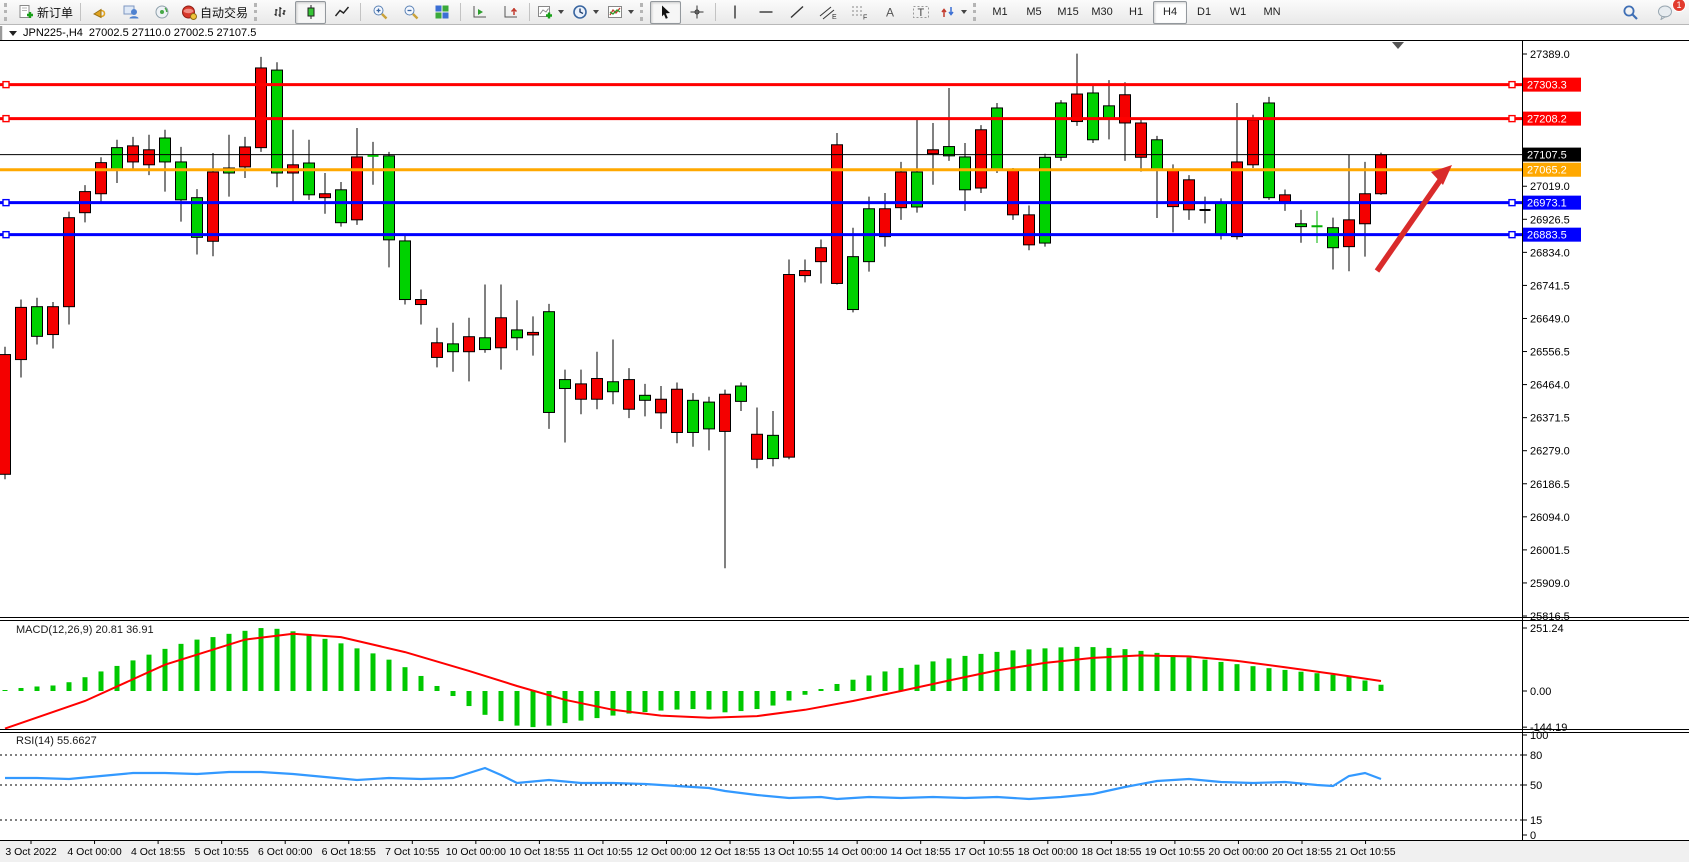 The width and height of the screenshot is (1689, 862). I want to click on timeframe-group: M1 M5 M15 M30 H1 H4 D1 W1 MN, so click(1136, 12).